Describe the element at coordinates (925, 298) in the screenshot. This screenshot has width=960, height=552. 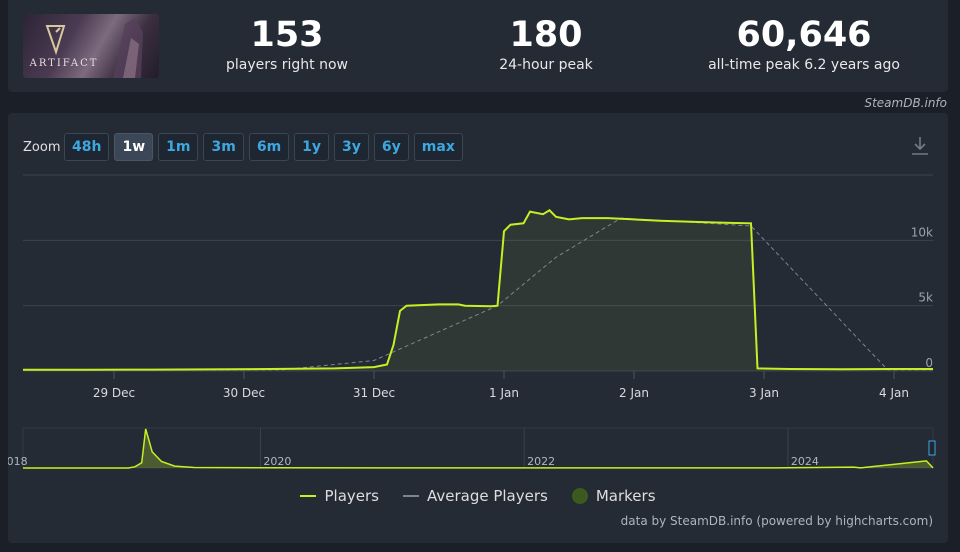
I see `y-tick-5k: 5k` at that location.